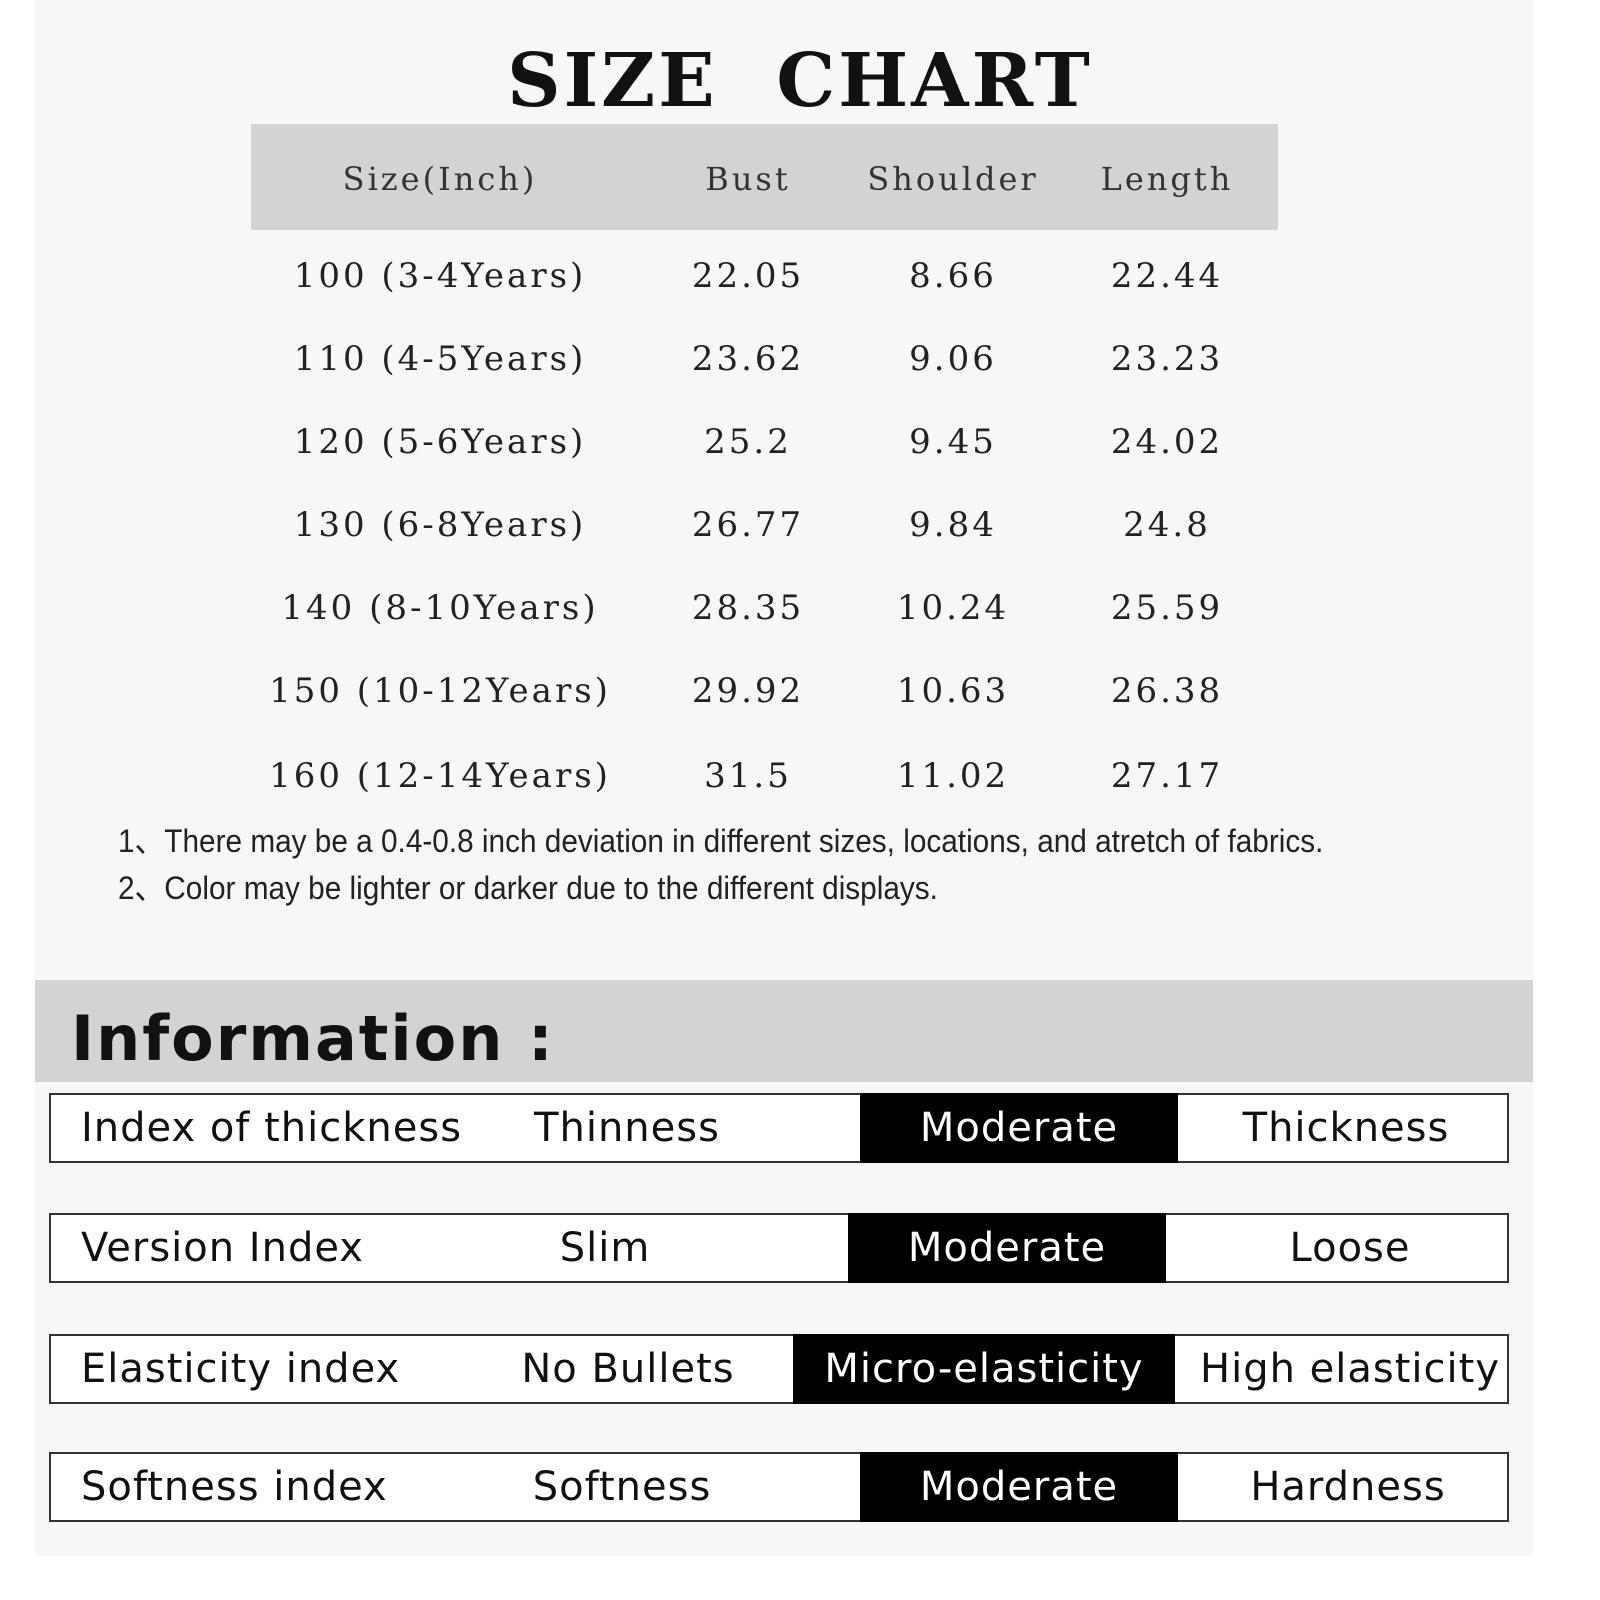 The image size is (1600, 1600). Describe the element at coordinates (313, 1038) in the screenshot. I see `information-heading: Information :` at that location.